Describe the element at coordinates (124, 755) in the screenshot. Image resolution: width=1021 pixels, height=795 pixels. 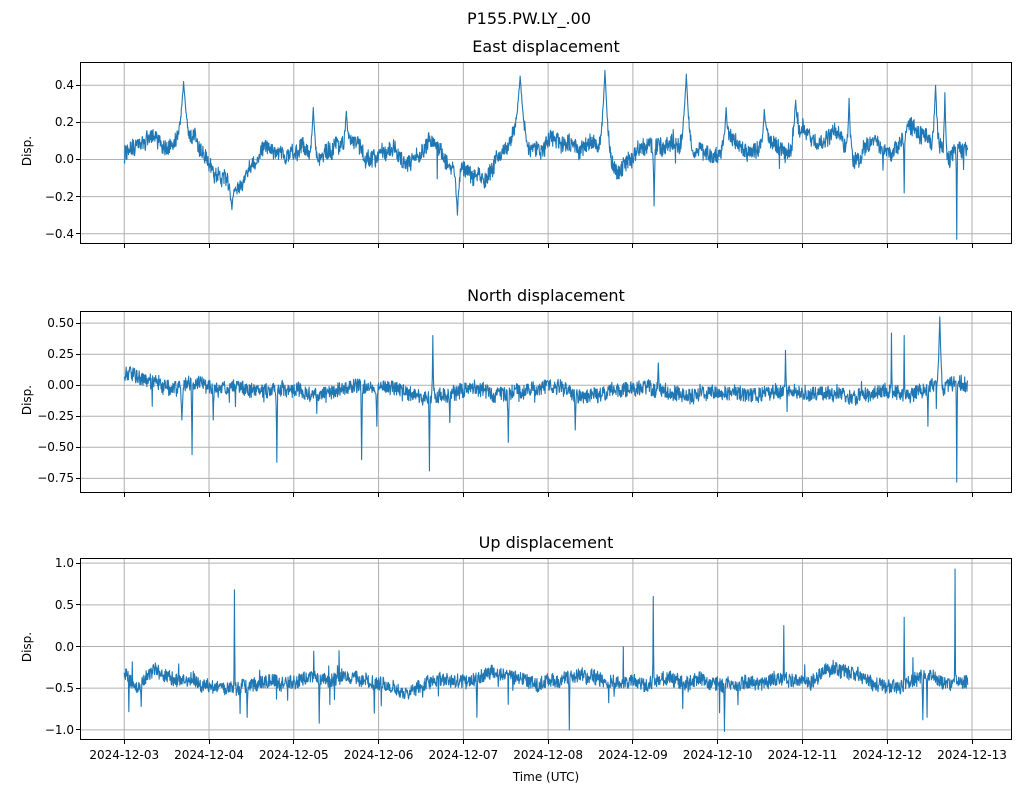
I see `x-tick-label: 2024-12-03` at that location.